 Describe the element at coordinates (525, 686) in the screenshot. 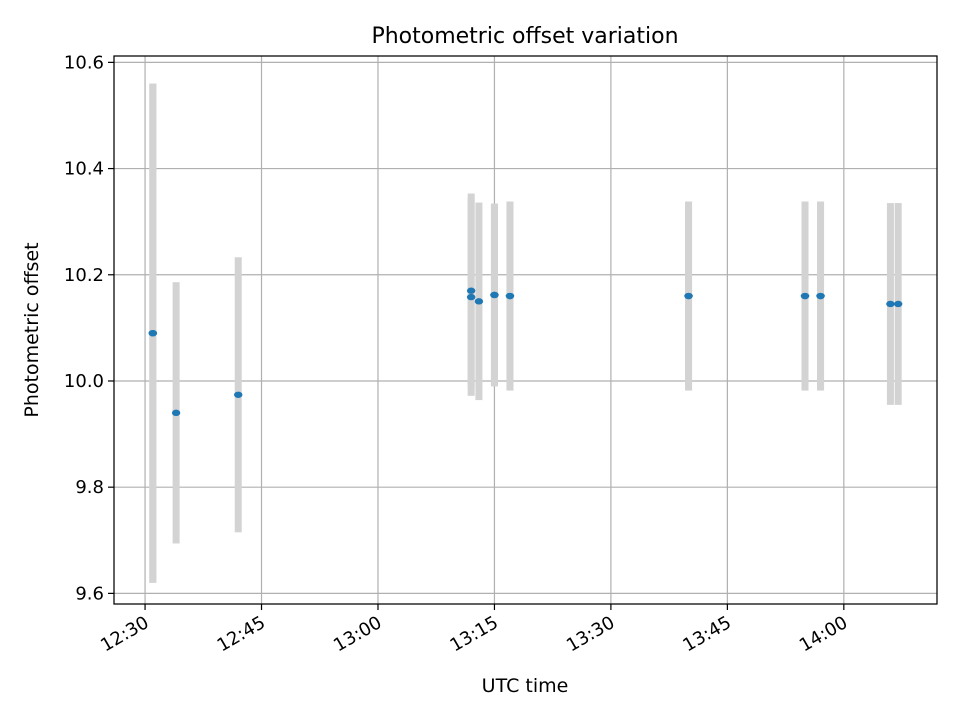

I see `x-axis-label: UTC time` at that location.